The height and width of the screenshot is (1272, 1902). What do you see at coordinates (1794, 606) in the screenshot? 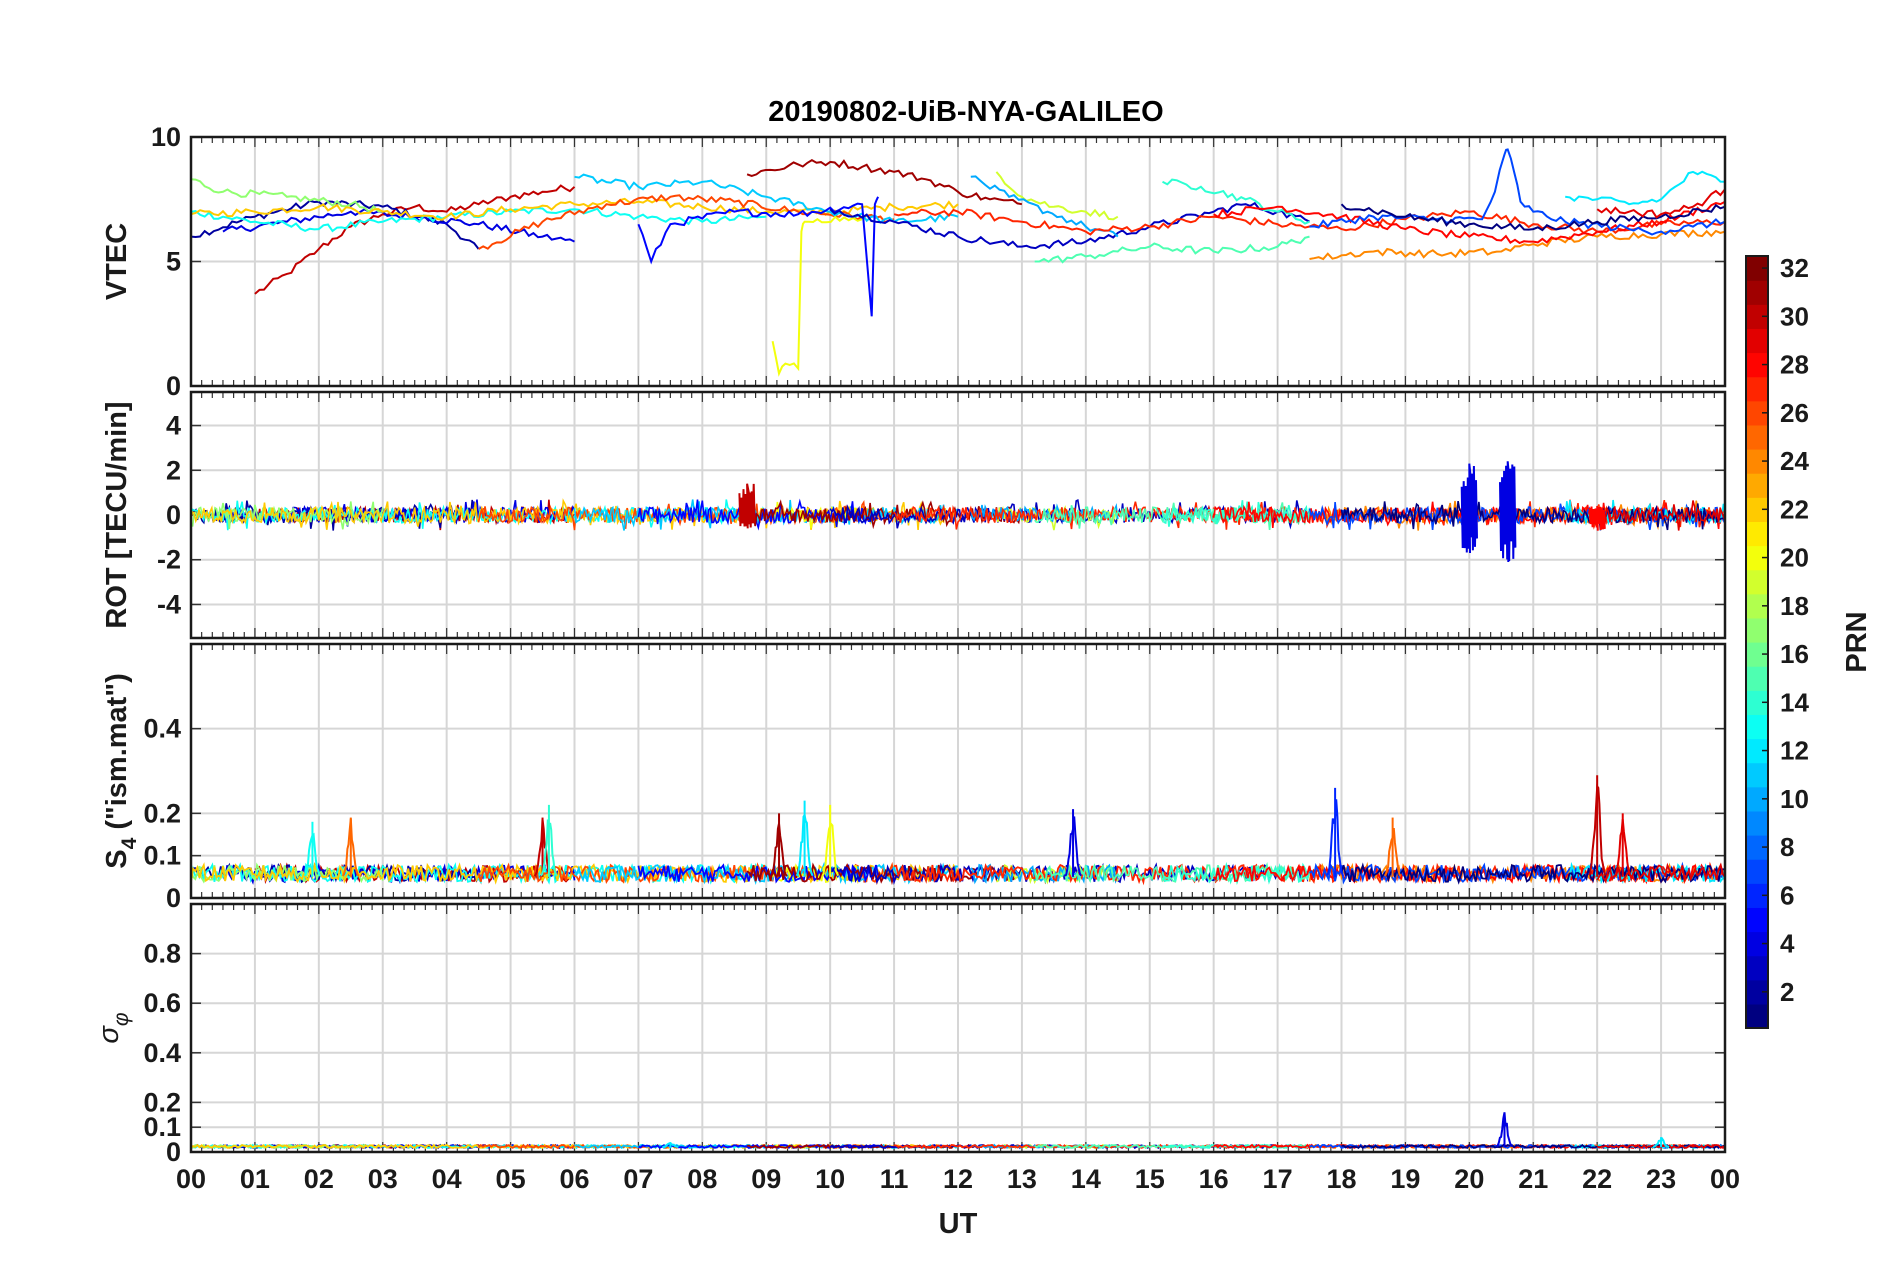
I see `colorbar-tick-label: 18` at bounding box center [1794, 606].